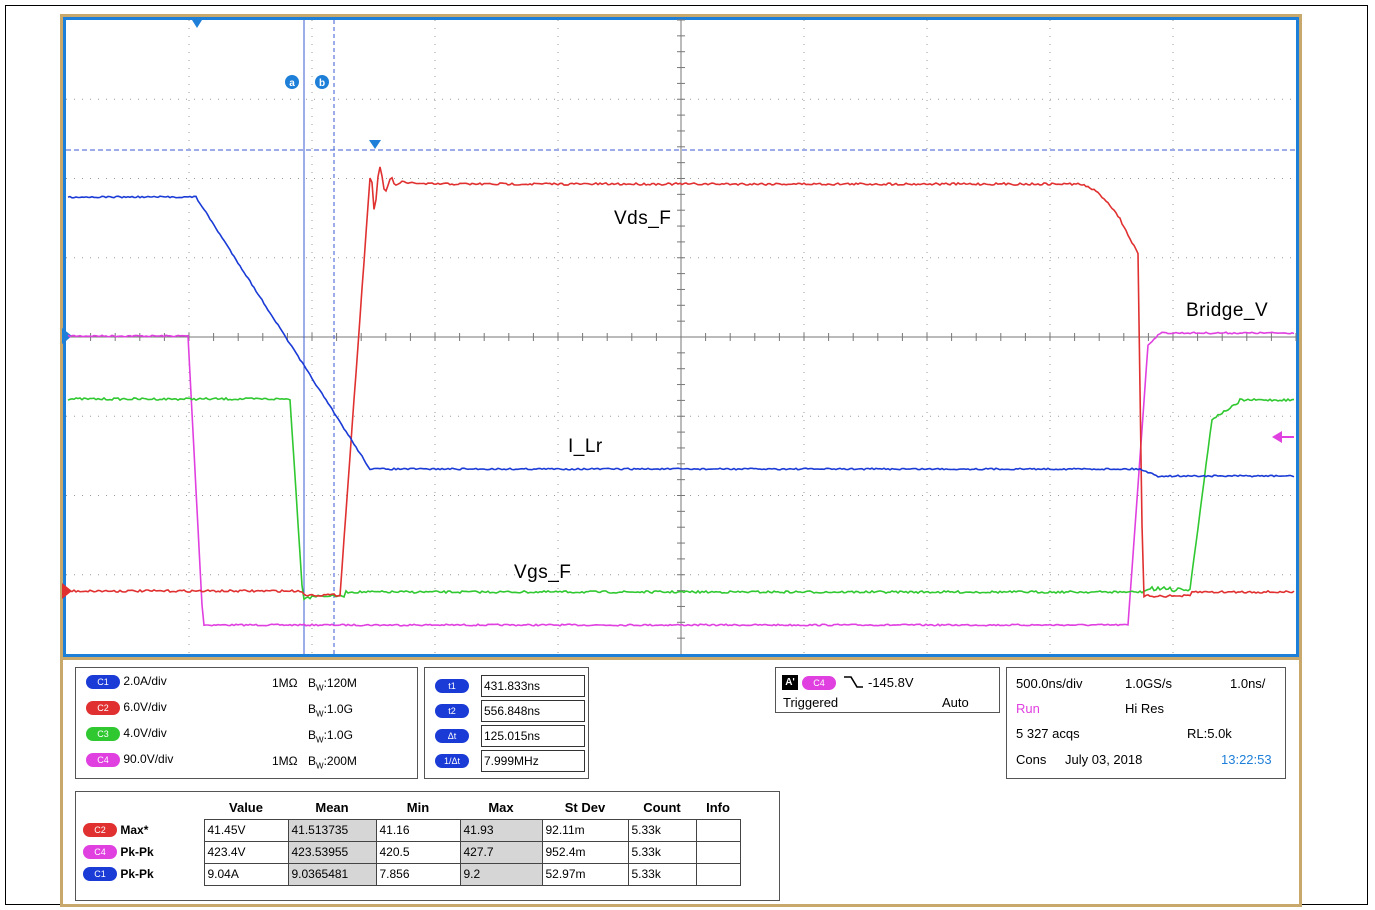  Describe the element at coordinates (148, 759) in the screenshot. I see `channel-scale: 90.0V/div` at that location.